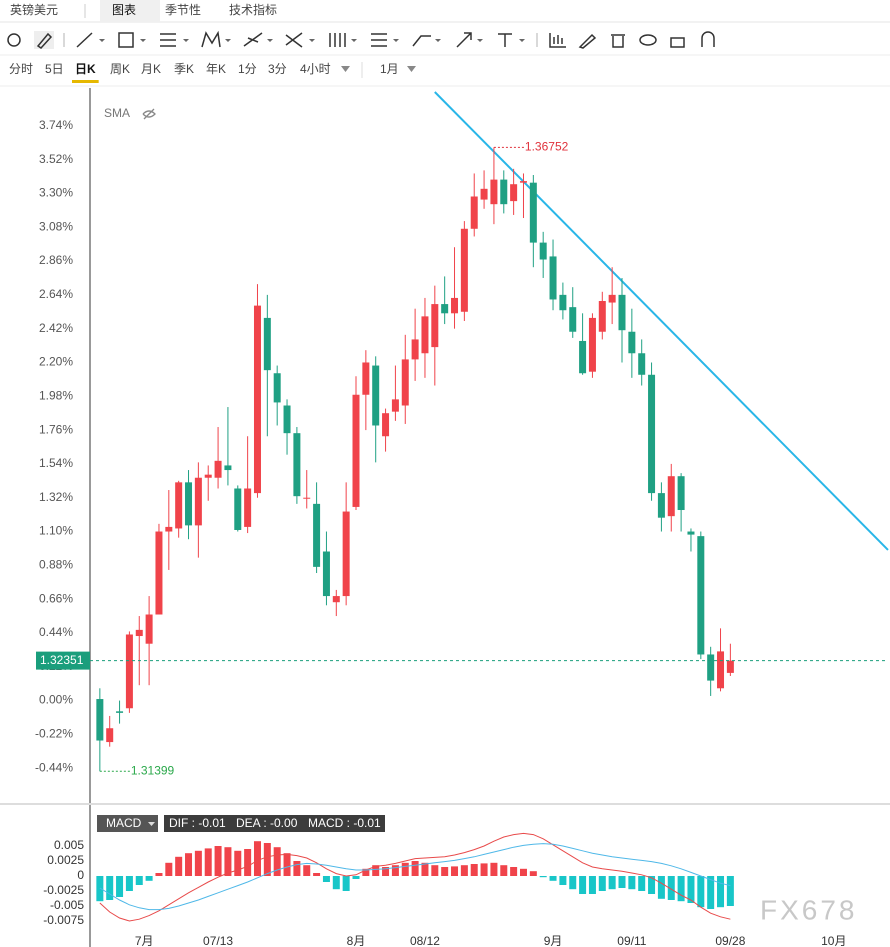  Describe the element at coordinates (277, 69) in the screenshot. I see `period-option: 3分` at that location.